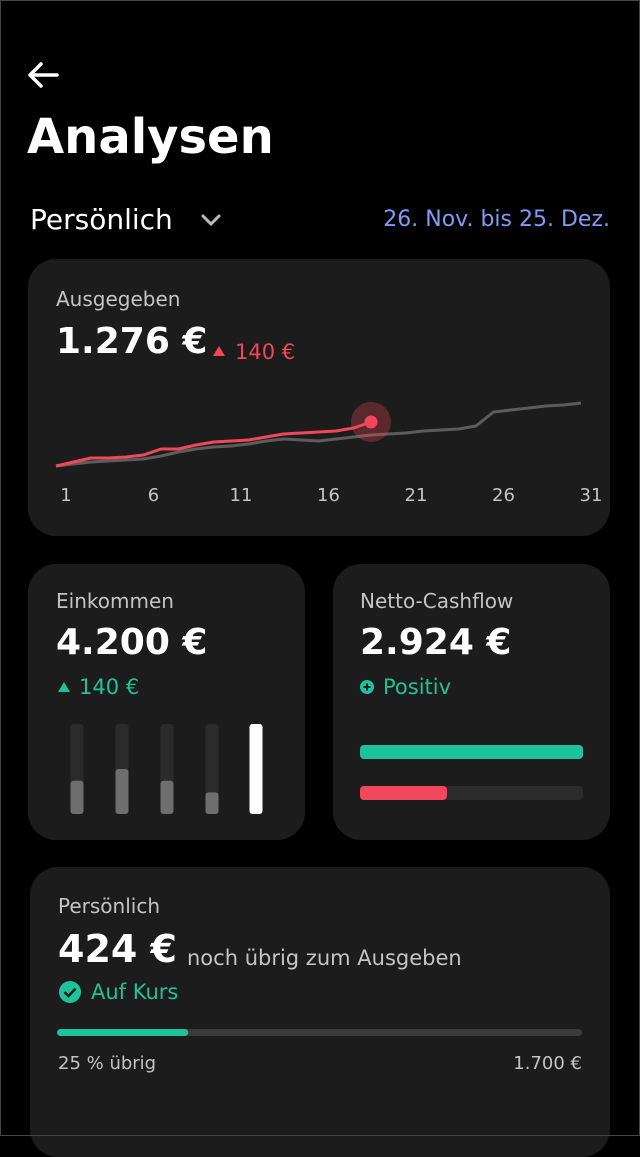  I want to click on card-label: Ausgegeben, so click(118, 299).